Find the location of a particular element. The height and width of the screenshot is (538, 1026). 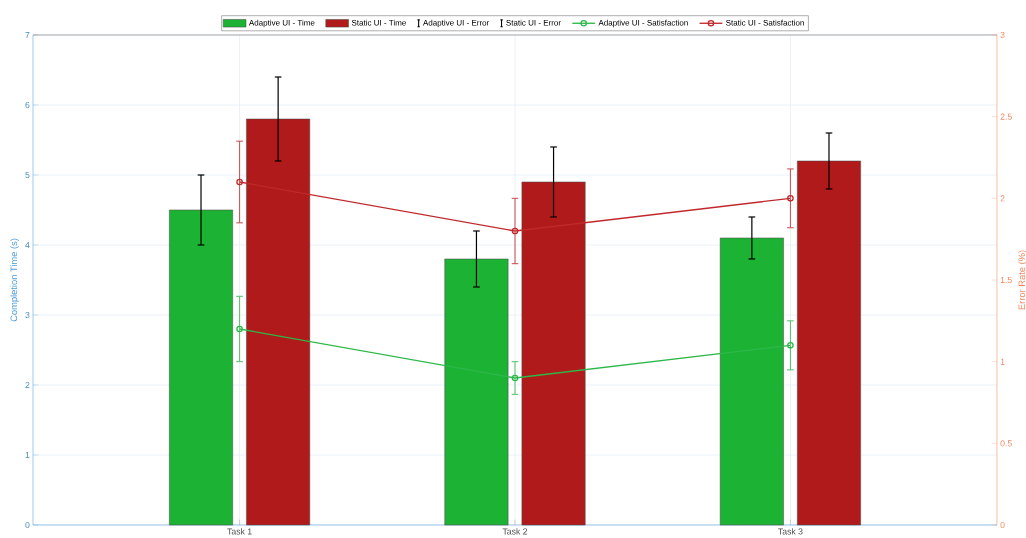

legend-label: Adaptive UI - Error is located at coordinates (456, 23).